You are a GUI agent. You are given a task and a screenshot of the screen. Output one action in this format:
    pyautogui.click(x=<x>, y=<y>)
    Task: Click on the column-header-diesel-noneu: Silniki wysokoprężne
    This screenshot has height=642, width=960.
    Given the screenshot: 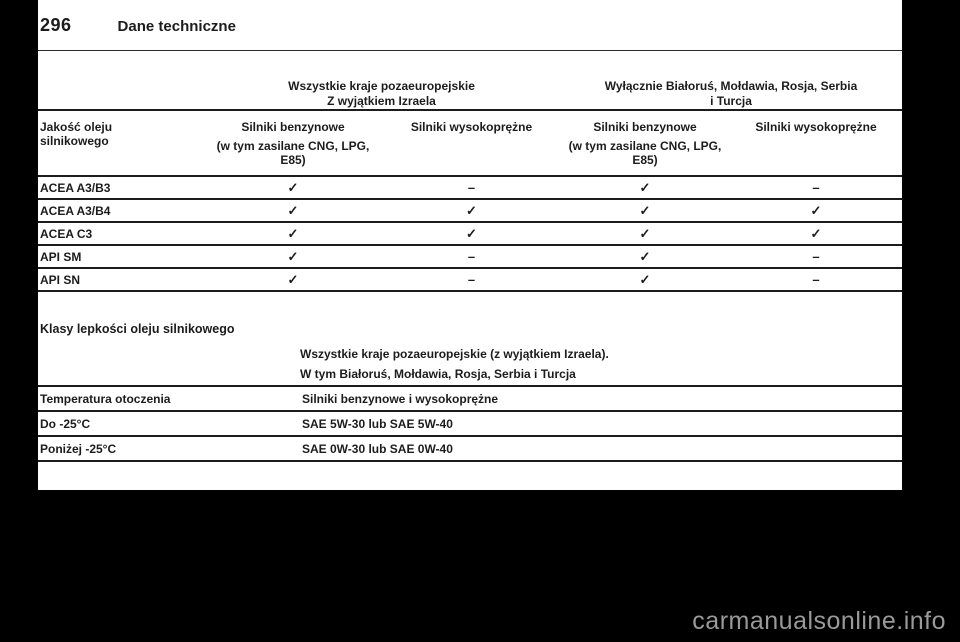 What is the action you would take?
    pyautogui.click(x=471, y=143)
    